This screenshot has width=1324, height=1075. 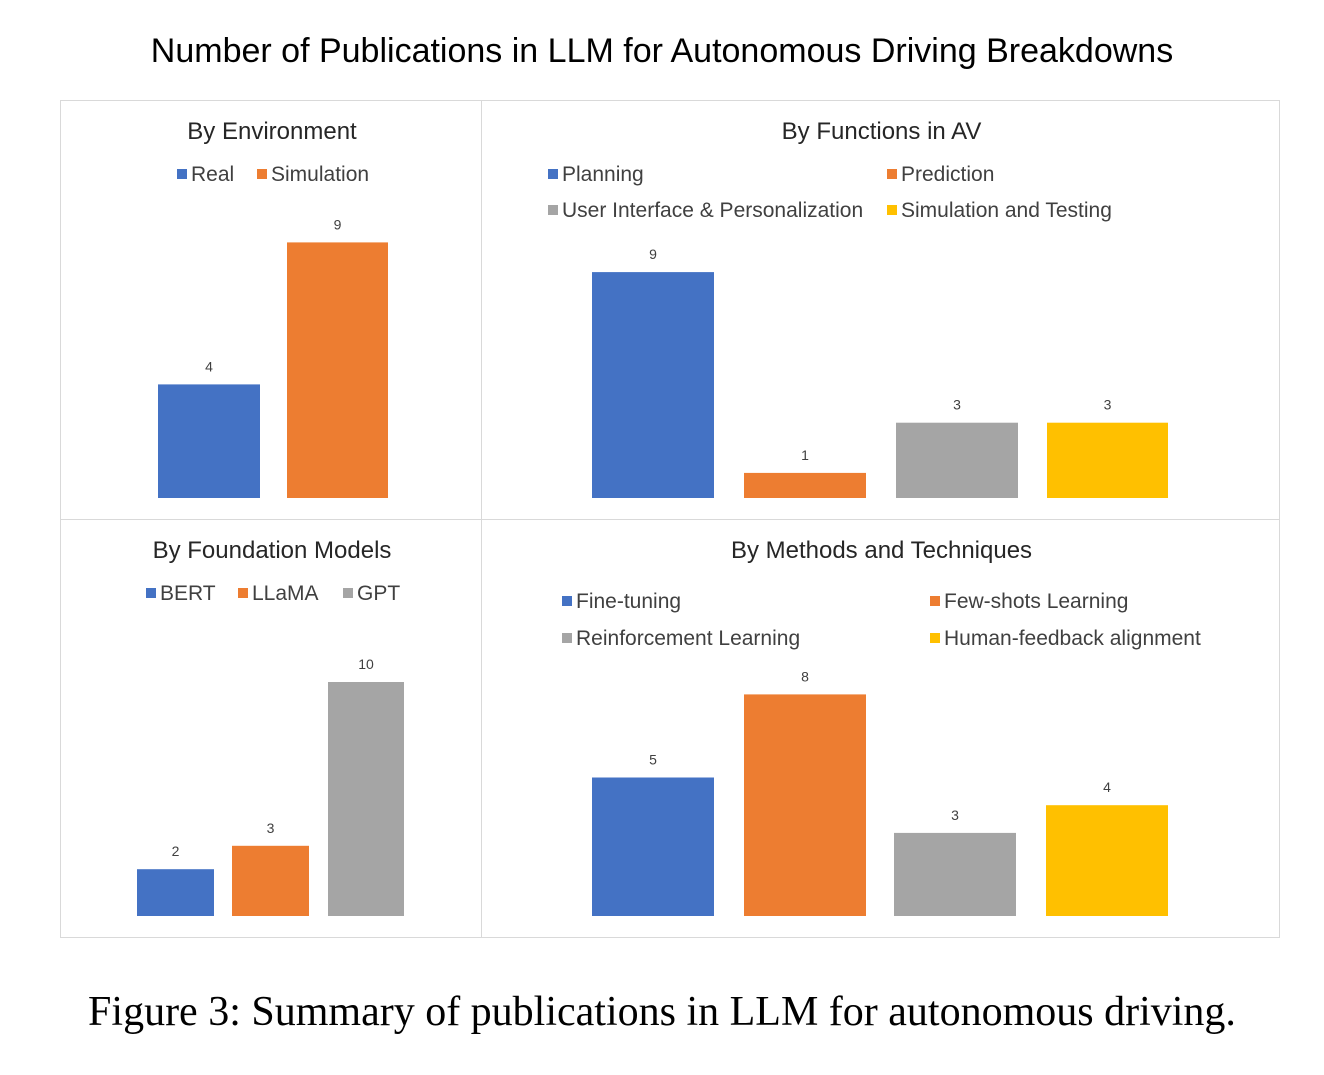 I want to click on legend-swatch-reinforcement-learning, so click(x=567, y=638).